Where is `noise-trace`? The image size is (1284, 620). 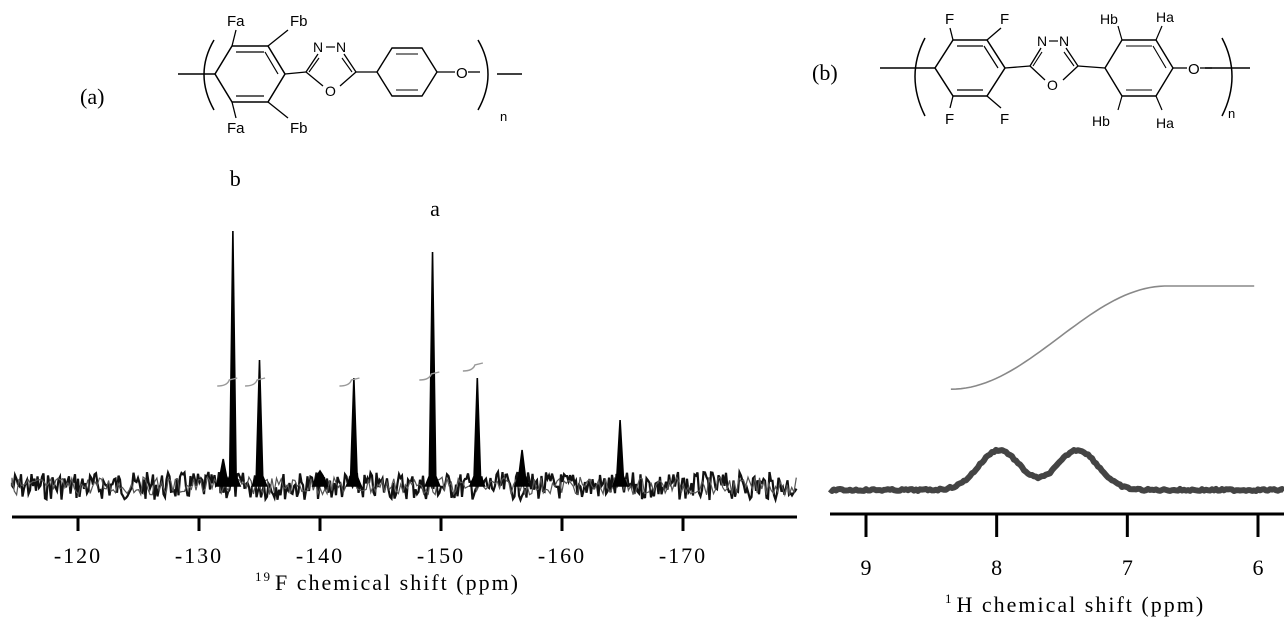 noise-trace is located at coordinates (404, 486).